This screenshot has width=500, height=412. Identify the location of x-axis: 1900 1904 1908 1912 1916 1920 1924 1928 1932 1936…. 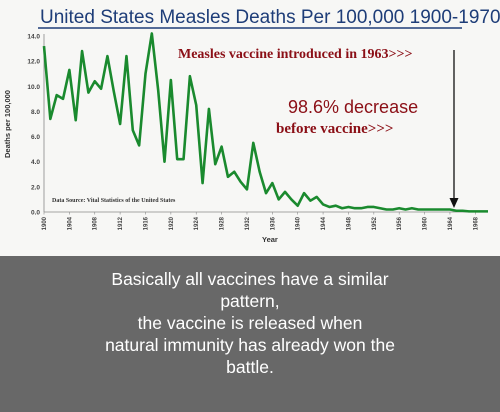
(265, 220).